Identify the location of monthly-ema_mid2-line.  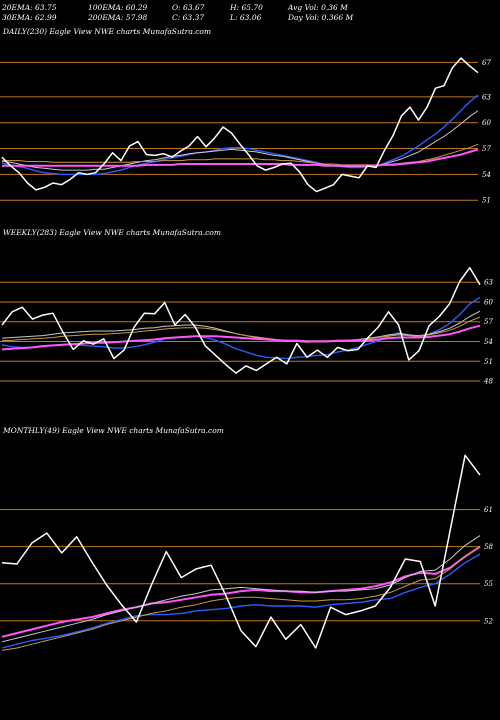
(241, 598).